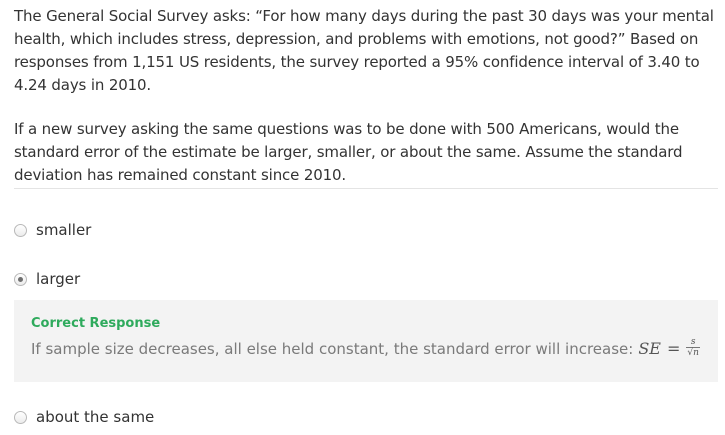 This screenshot has width=725, height=435. I want to click on formula-fraction: s √n, so click(693, 347).